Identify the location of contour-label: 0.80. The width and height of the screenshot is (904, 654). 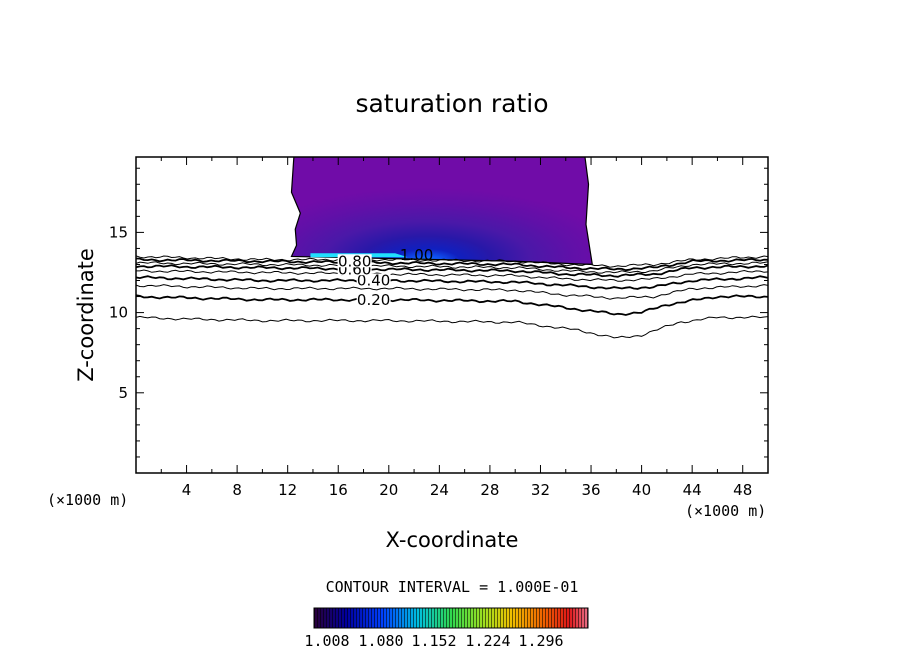
(354, 261).